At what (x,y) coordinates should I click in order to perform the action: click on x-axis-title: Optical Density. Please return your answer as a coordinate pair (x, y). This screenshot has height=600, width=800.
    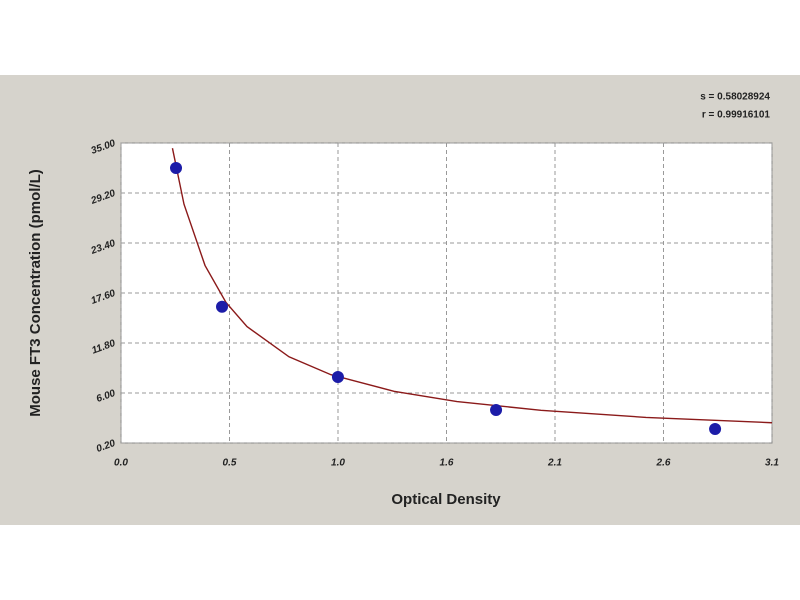
    Looking at the image, I should click on (446, 499).